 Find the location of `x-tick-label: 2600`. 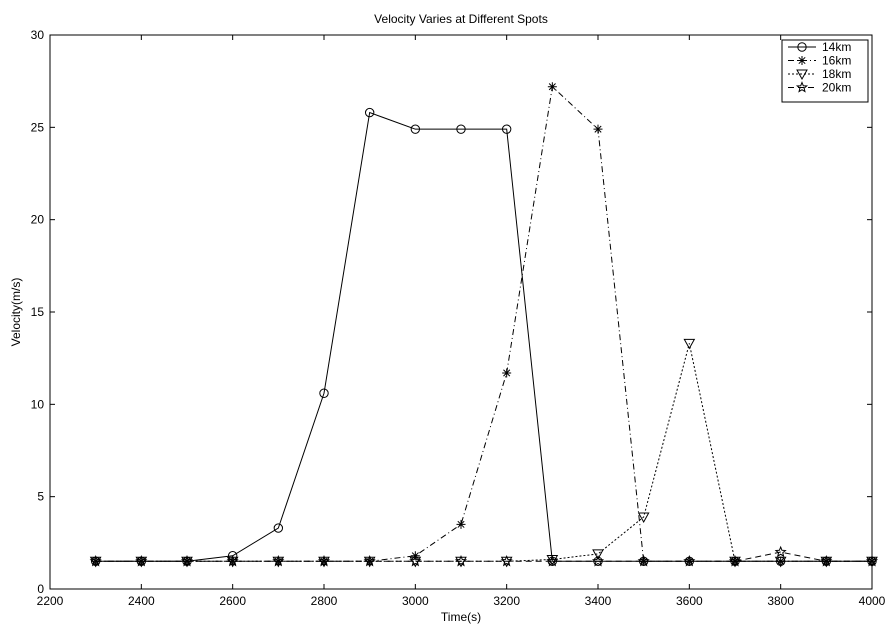

x-tick-label: 2600 is located at coordinates (232, 601).